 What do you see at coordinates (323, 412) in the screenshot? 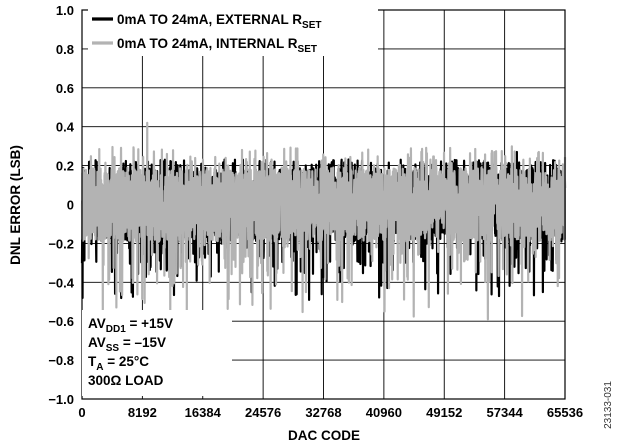
I see `x-tick-label: 32768` at bounding box center [323, 412].